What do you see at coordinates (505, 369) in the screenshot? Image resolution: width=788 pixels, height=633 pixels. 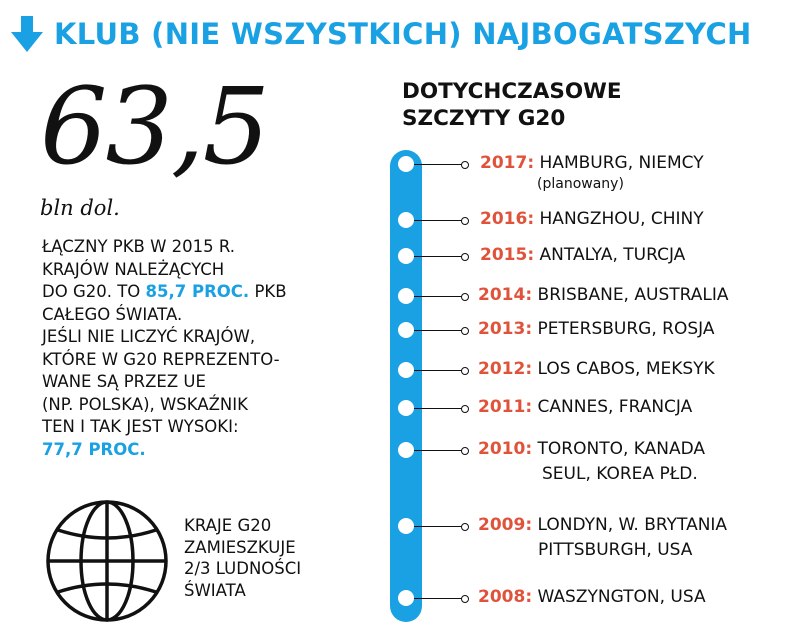 I see `summit-year: 2012:` at bounding box center [505, 369].